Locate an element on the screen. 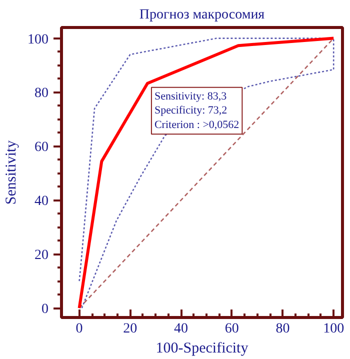 This screenshot has width=350, height=359. x-tick-label: 80 is located at coordinates (283, 329).